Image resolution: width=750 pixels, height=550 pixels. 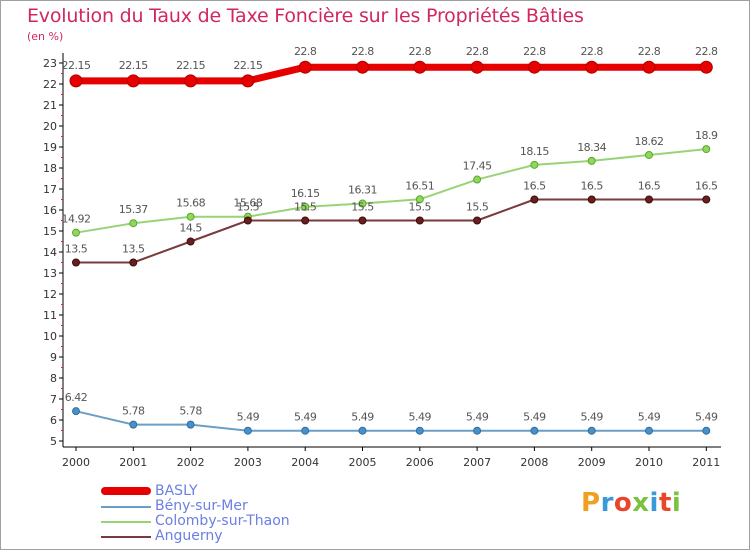 I want to click on data-label-colomby-sur-thaon: 16.51, so click(x=419, y=185).